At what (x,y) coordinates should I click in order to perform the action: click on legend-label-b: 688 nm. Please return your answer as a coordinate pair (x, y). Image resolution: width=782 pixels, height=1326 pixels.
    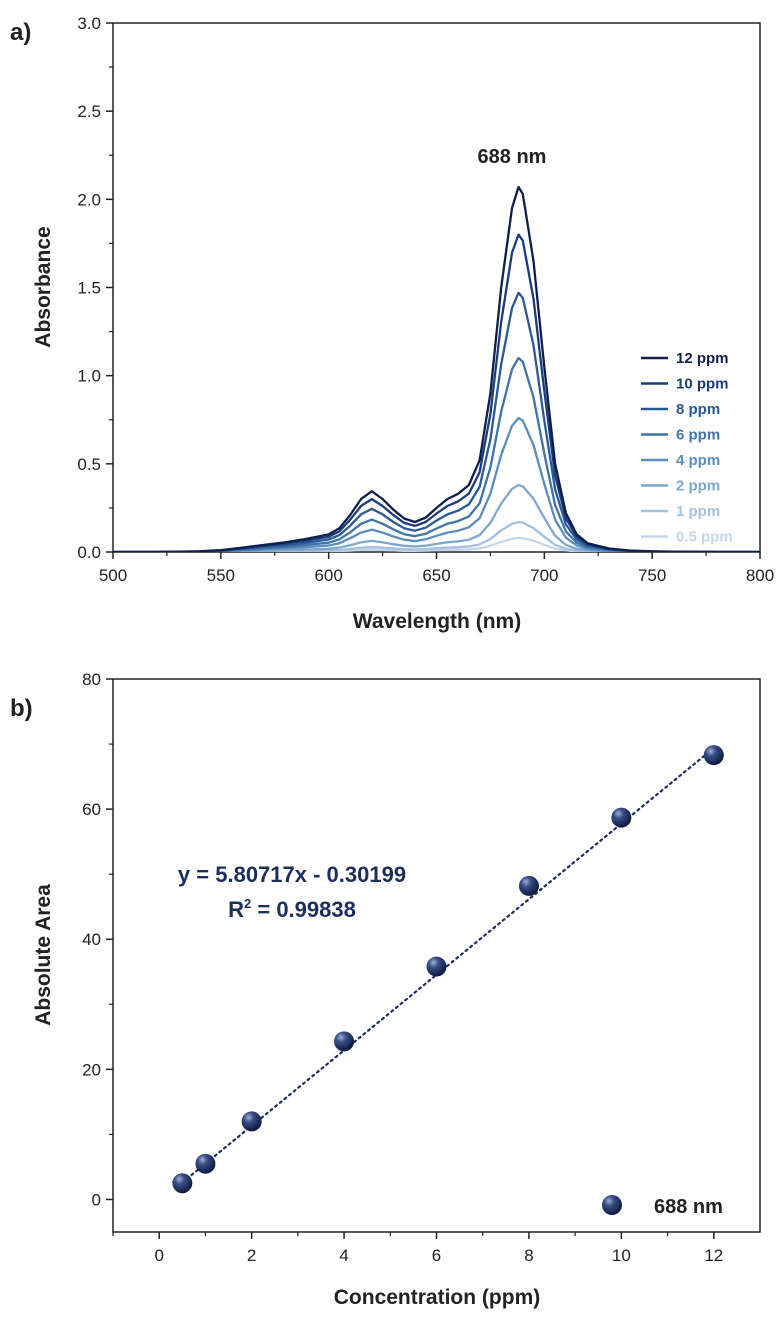
    Looking at the image, I should click on (688, 1207).